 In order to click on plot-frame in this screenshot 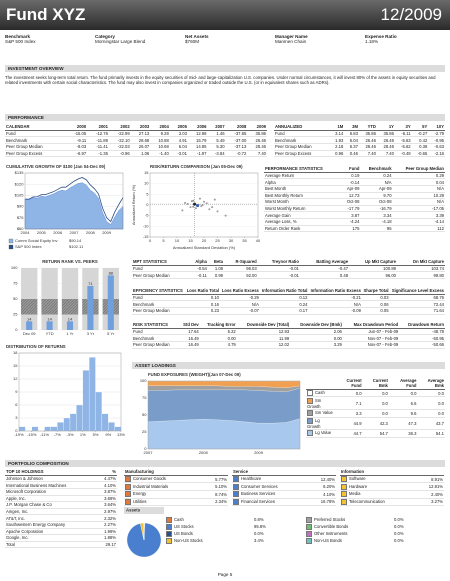, I will do `click(74, 201)`.